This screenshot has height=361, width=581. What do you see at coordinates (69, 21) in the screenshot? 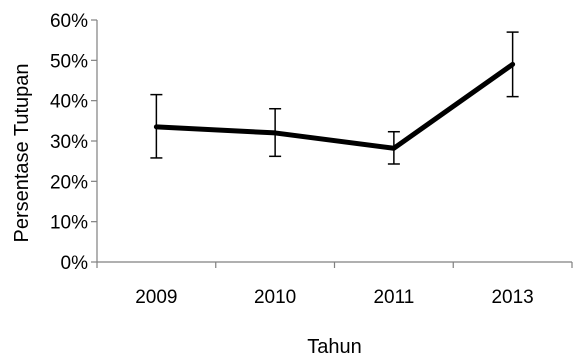
I see `y-tick-label: 60%` at bounding box center [69, 21].